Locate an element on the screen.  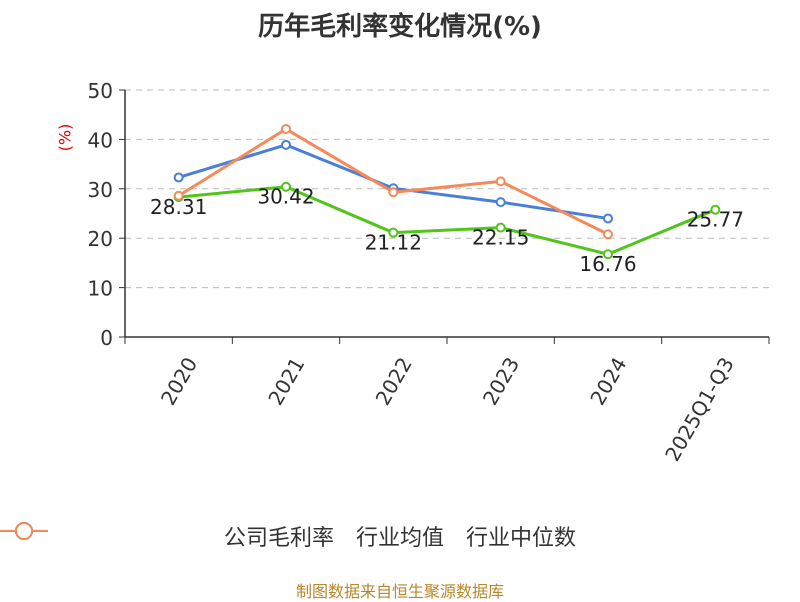
x-tick-label: 2025Q1-Q3 is located at coordinates (699, 409).